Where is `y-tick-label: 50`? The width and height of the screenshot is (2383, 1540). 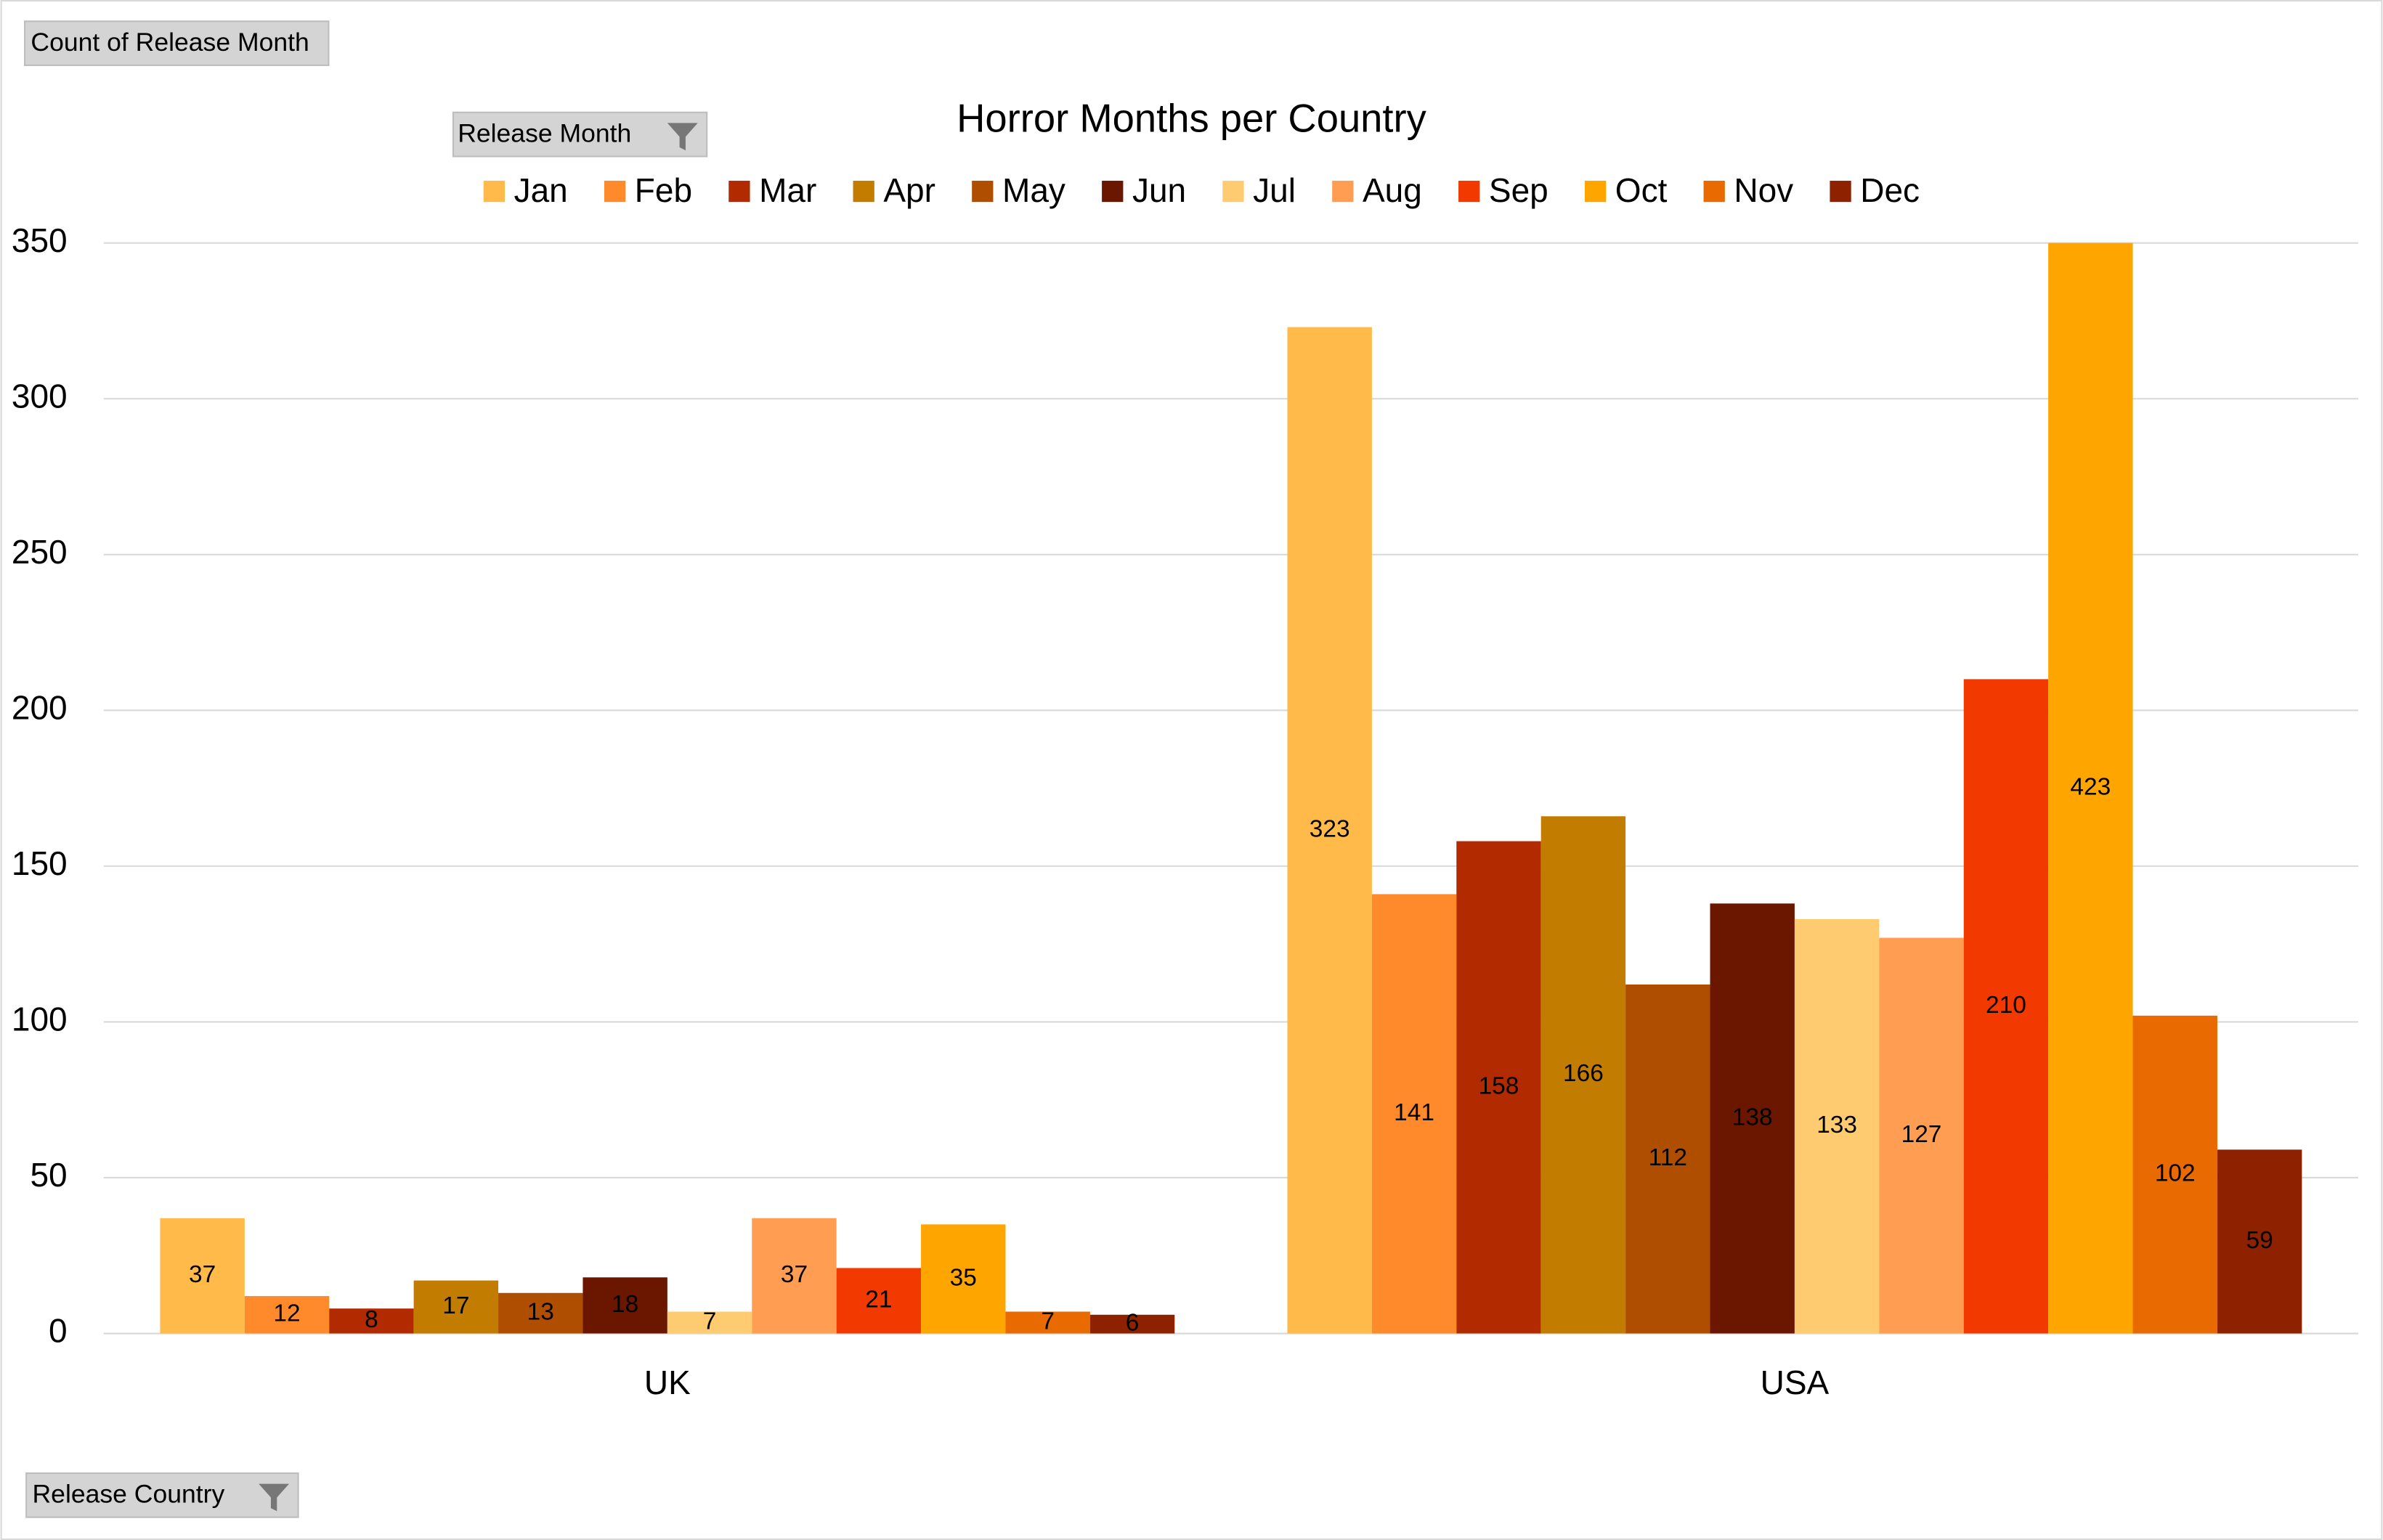 y-tick-label: 50 is located at coordinates (48, 1175).